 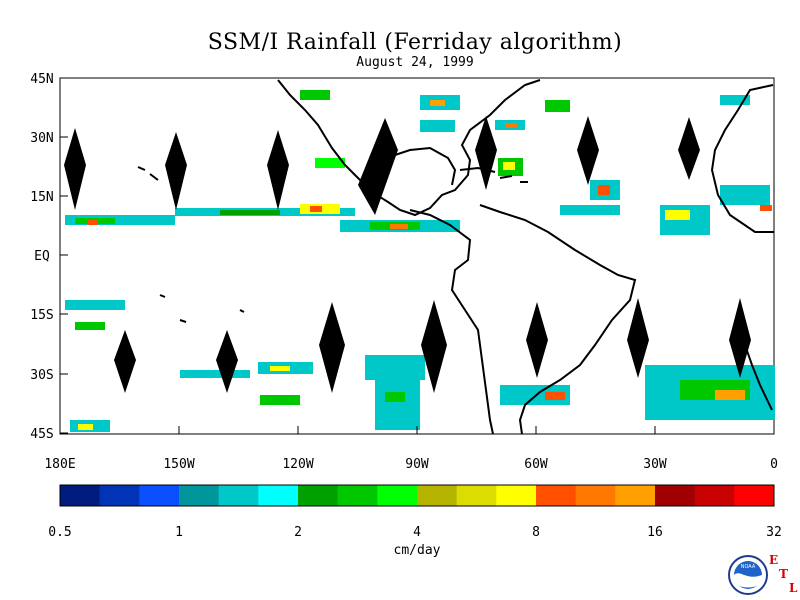 What do you see at coordinates (148, 173) in the screenshot?
I see `hawaii-islands` at bounding box center [148, 173].